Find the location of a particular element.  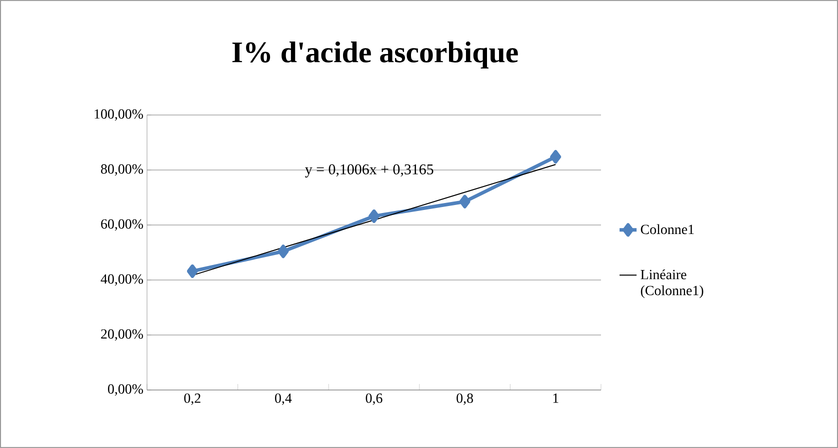

y-tick-label: 80,00% is located at coordinates (122, 170).